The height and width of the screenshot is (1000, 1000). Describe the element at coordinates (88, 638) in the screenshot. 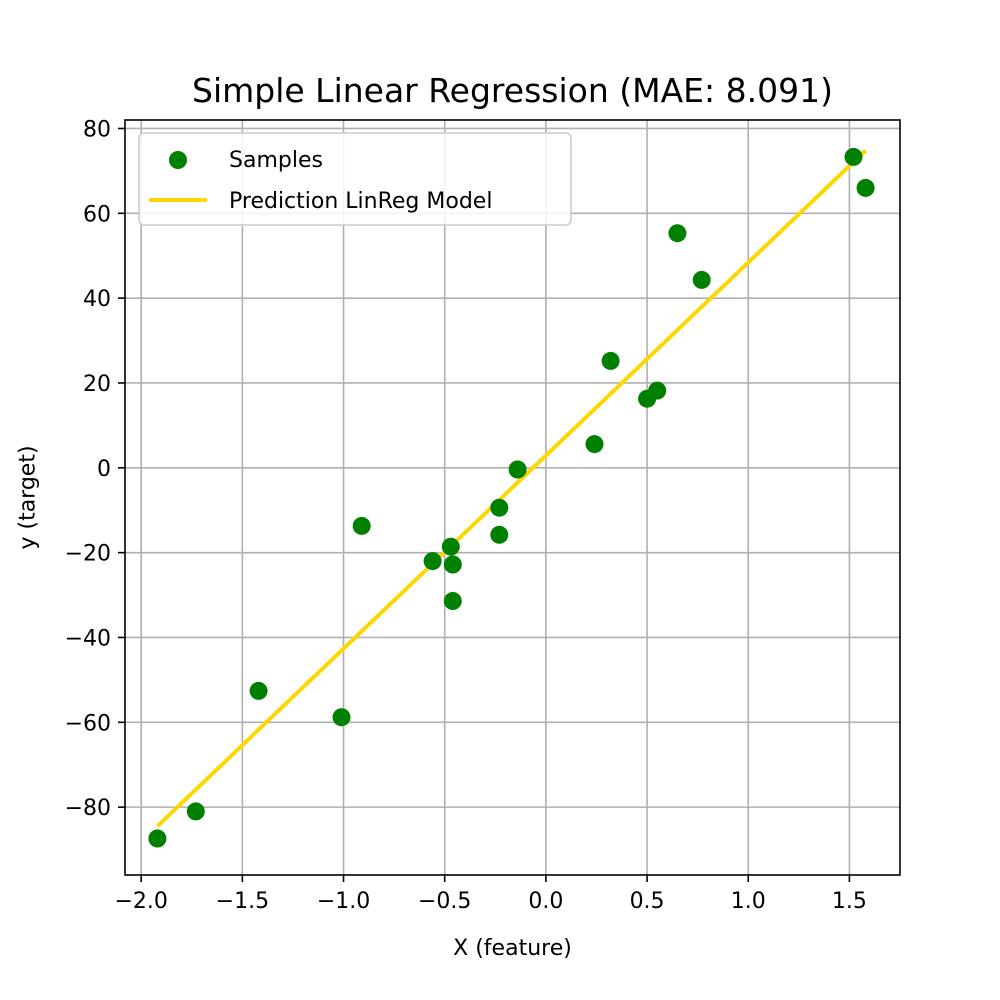

I see `y-tick-label: −40` at that location.